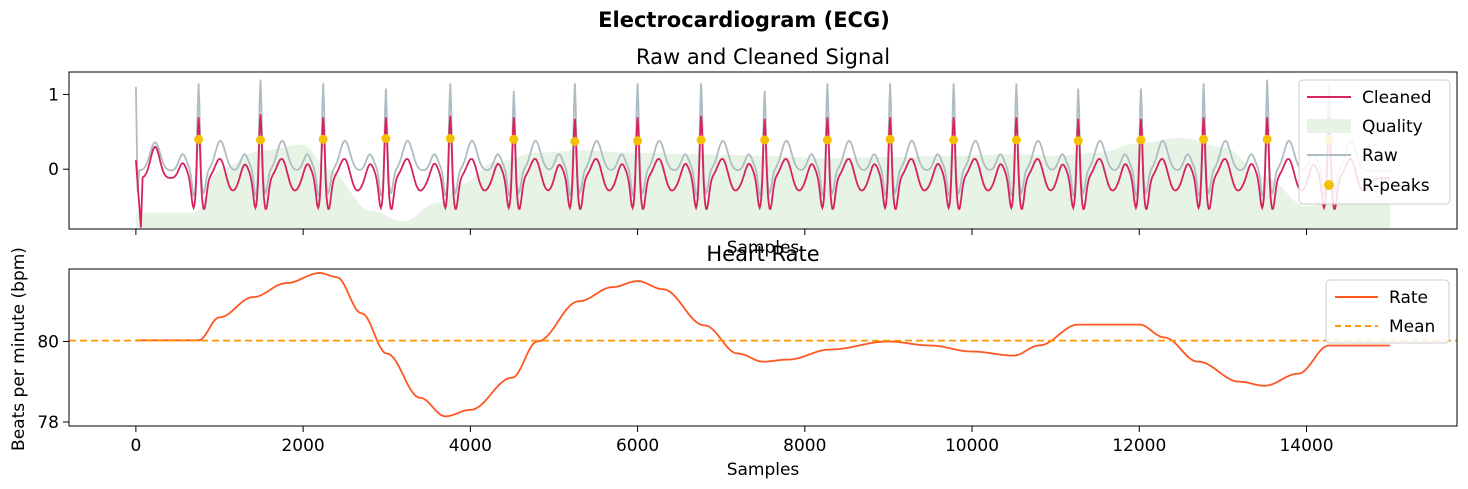 This screenshot has height=489, width=1468. I want to click on x-tick-label: 6000, so click(637, 446).